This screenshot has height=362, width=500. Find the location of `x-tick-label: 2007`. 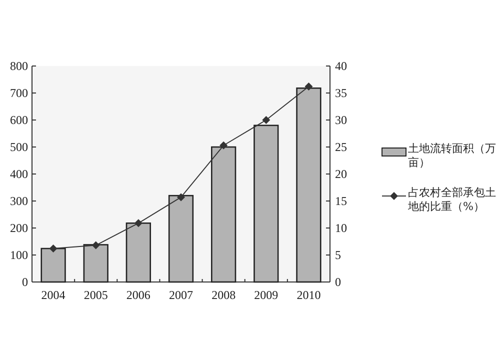

x-tick-label: 2007 is located at coordinates (181, 295).